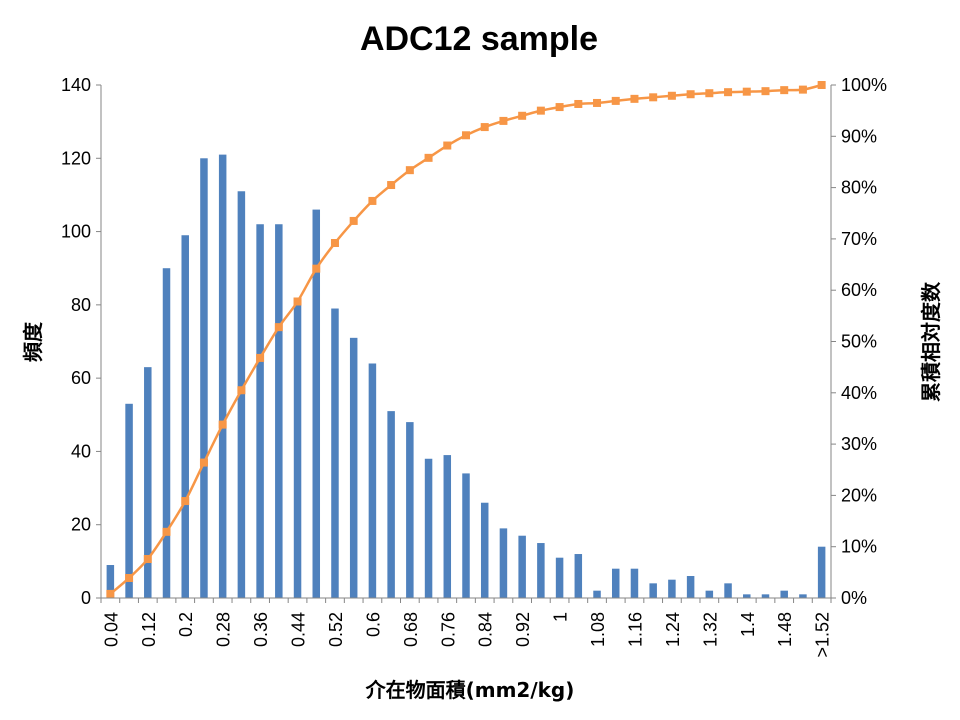 The image size is (960, 720). What do you see at coordinates (479, 39) in the screenshot?
I see `chart-title: ADC12 sample` at bounding box center [479, 39].